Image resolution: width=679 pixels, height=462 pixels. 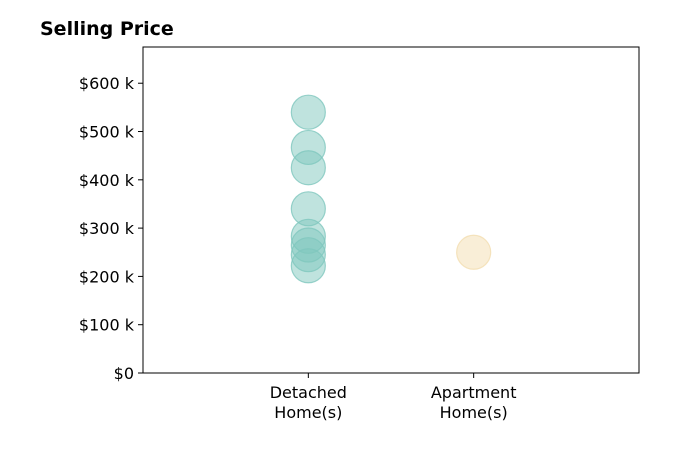 What do you see at coordinates (107, 29) in the screenshot?
I see `chart-title: Selling Price` at bounding box center [107, 29].